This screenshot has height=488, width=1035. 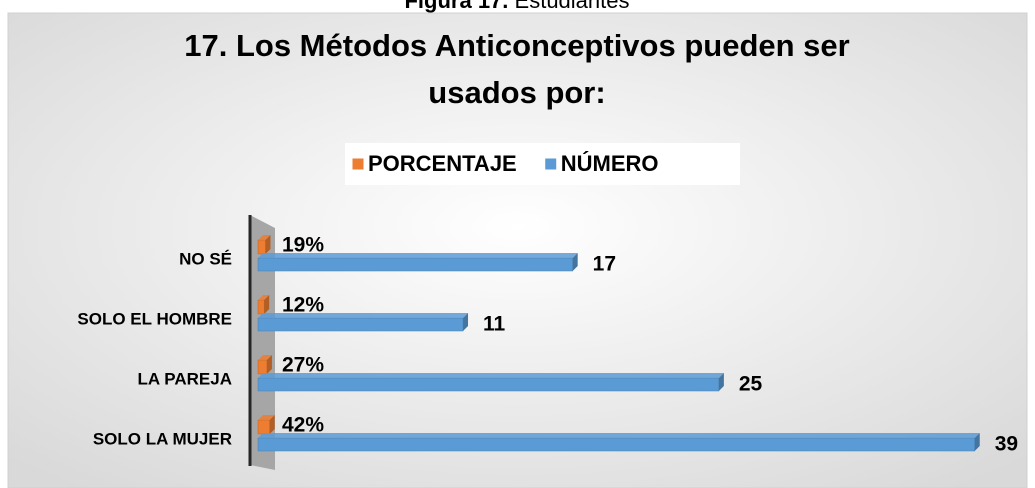 I want to click on caption: Figura 17. Estudiantes, so click(x=516, y=6).